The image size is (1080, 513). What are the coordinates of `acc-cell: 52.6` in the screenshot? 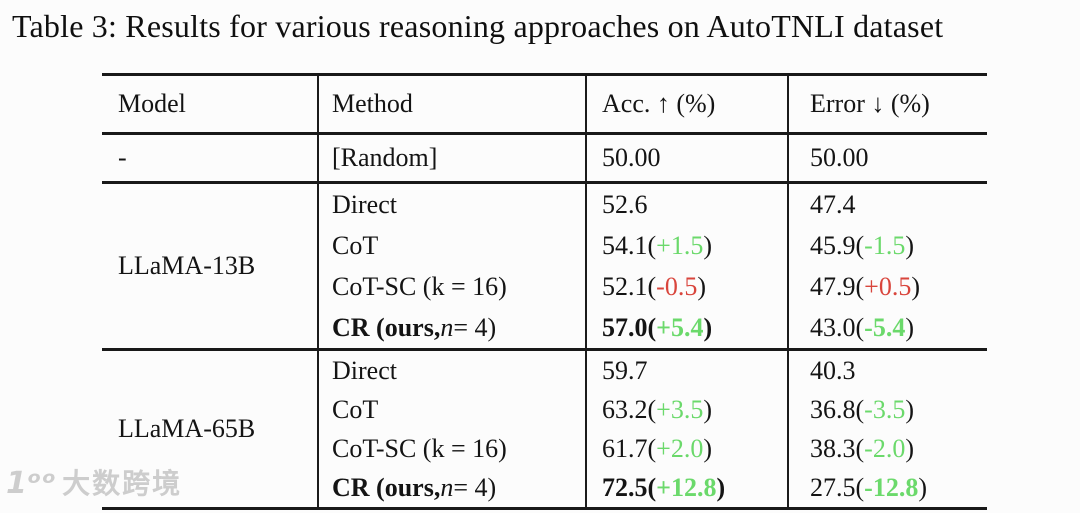 It's located at (686, 204).